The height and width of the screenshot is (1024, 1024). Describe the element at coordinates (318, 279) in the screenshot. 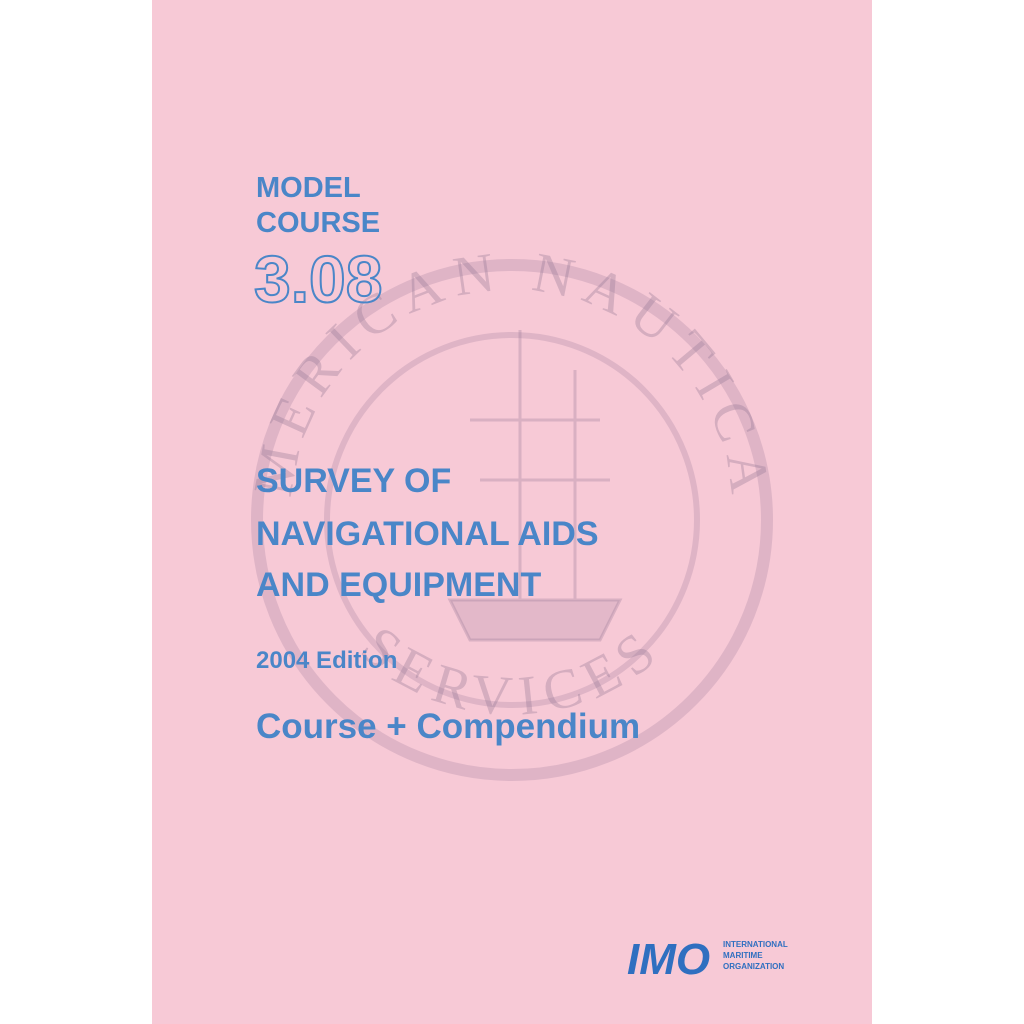

I see `course-number: 3.08` at that location.